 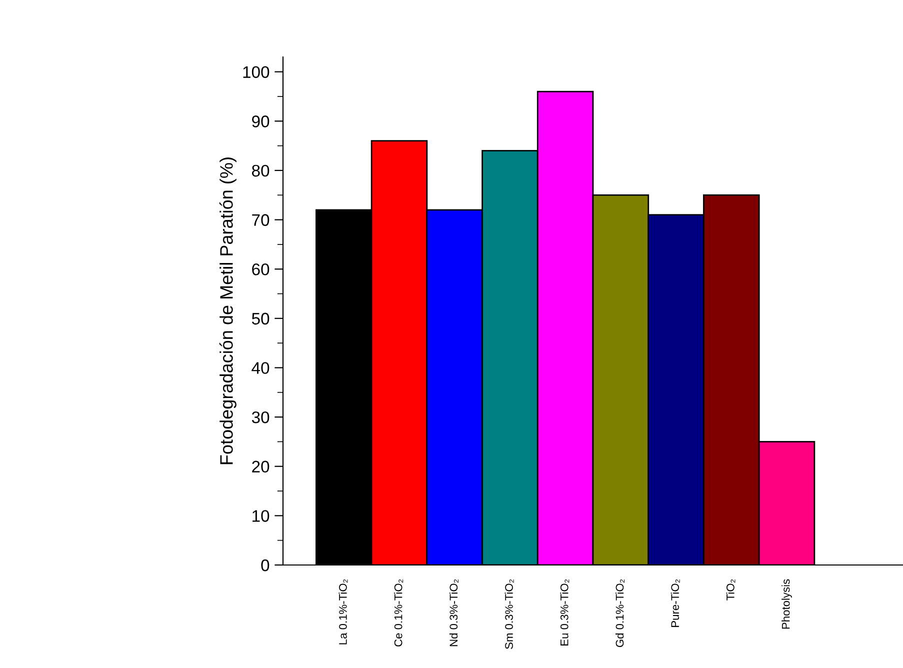 What do you see at coordinates (731, 589) in the screenshot?
I see `x-tick-label: TiO₂` at bounding box center [731, 589].